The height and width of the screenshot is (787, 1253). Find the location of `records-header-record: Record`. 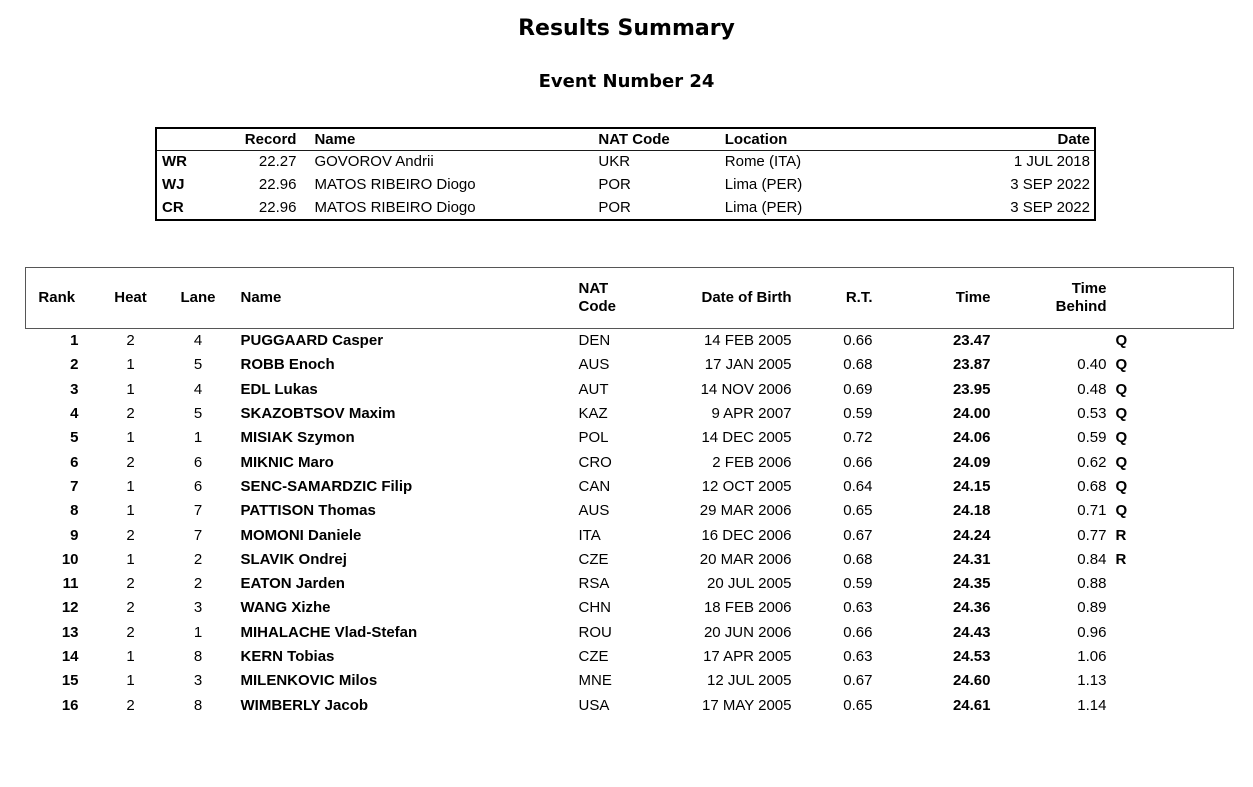

records-header-record: Record is located at coordinates (264, 139).